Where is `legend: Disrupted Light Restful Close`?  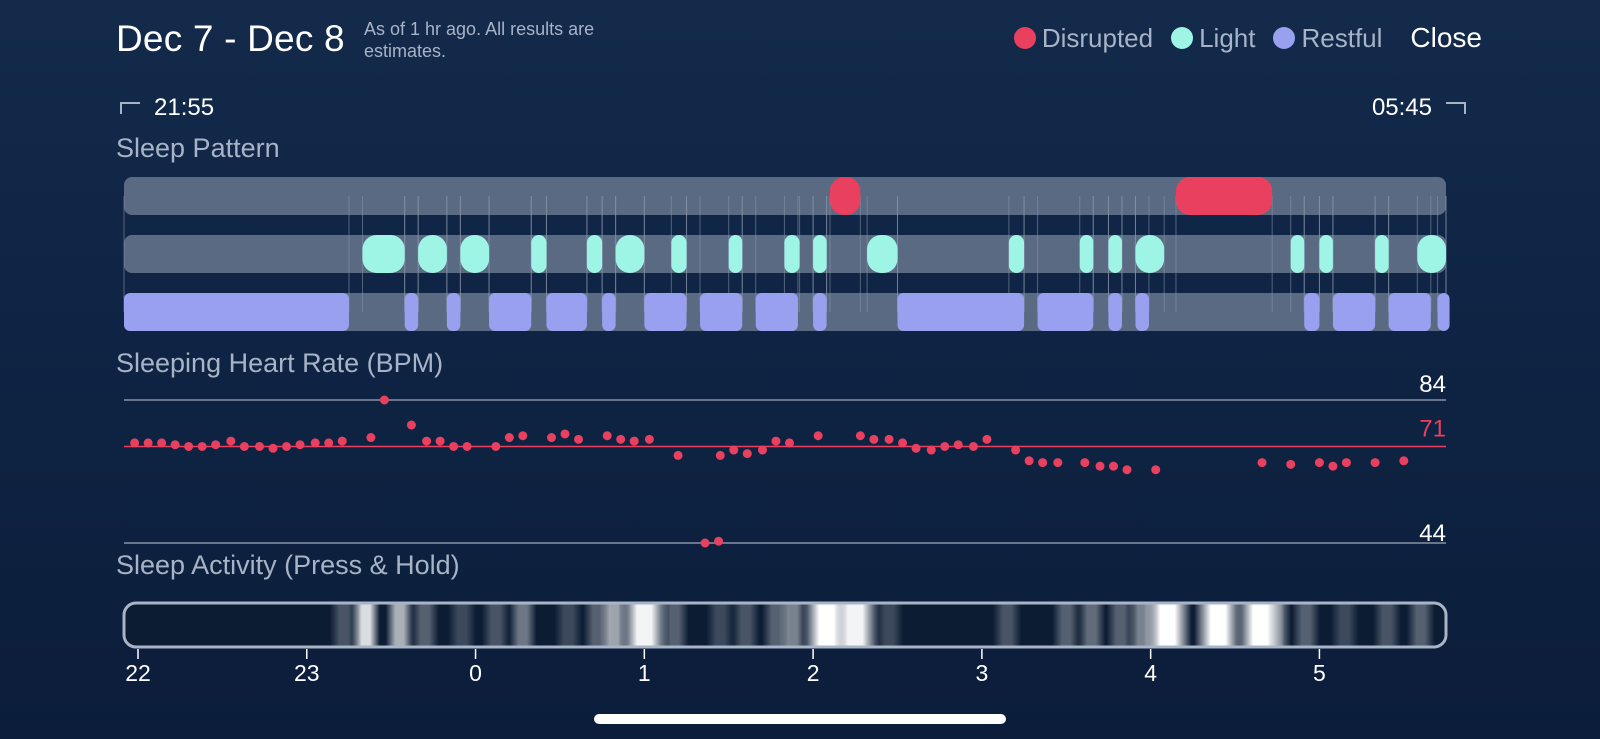 legend: Disrupted Light Restful Close is located at coordinates (1247, 38).